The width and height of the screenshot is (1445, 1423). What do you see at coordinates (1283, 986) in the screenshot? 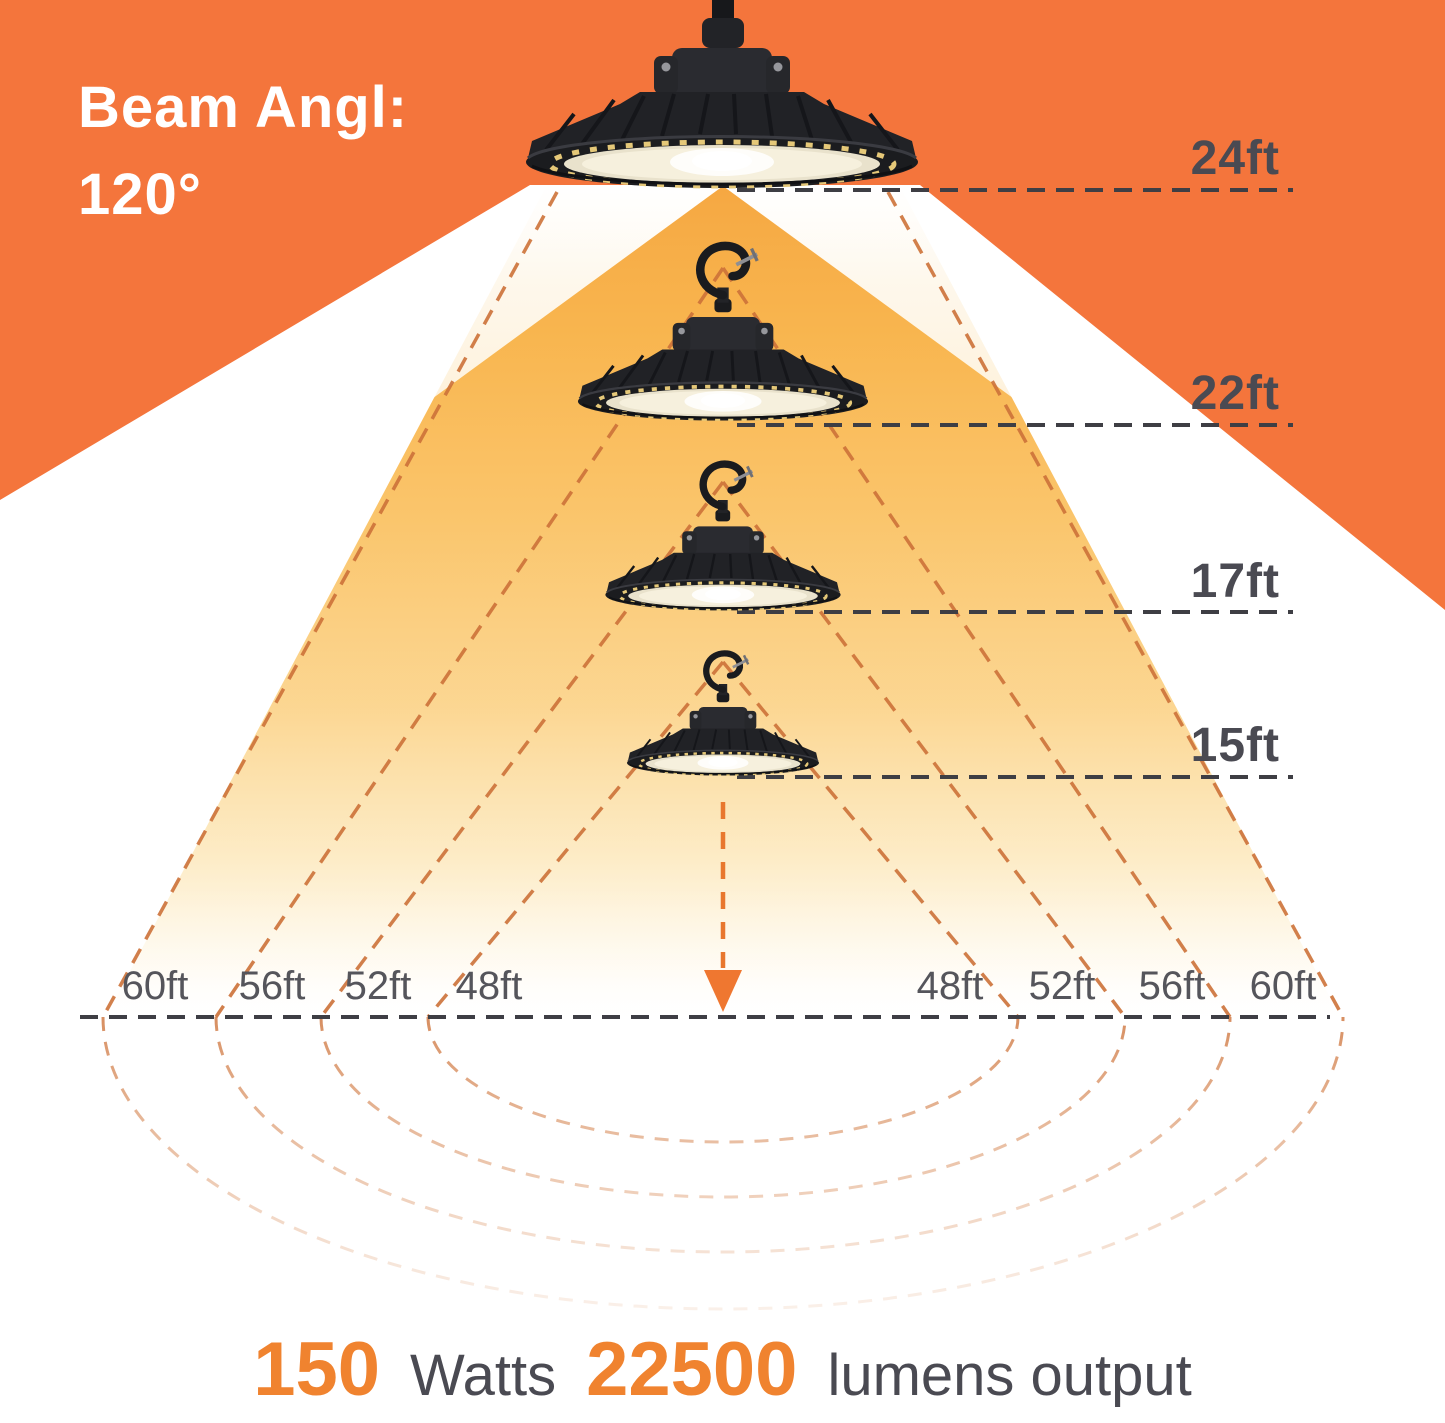
I see `coverage-label-right-60ft: 60ft` at bounding box center [1283, 986].